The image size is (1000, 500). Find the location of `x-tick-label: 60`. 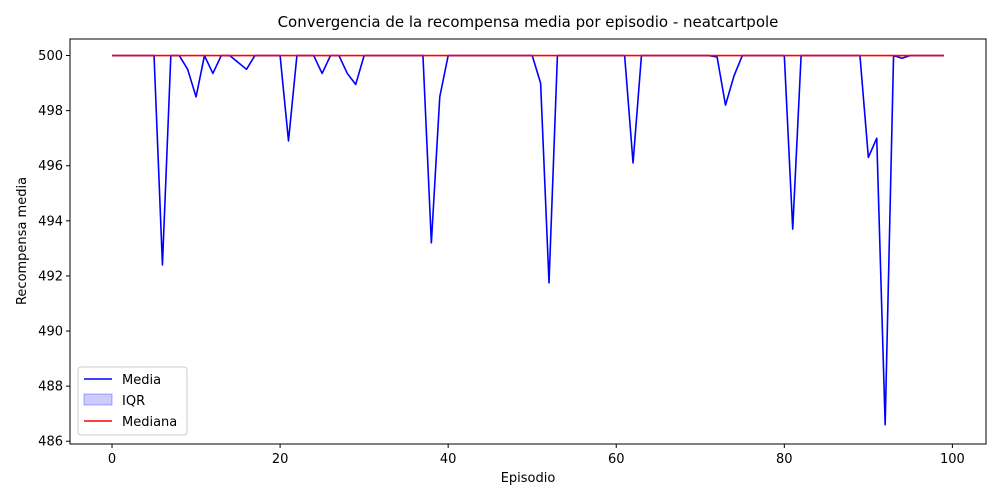

x-tick-label: 60 is located at coordinates (616, 459).